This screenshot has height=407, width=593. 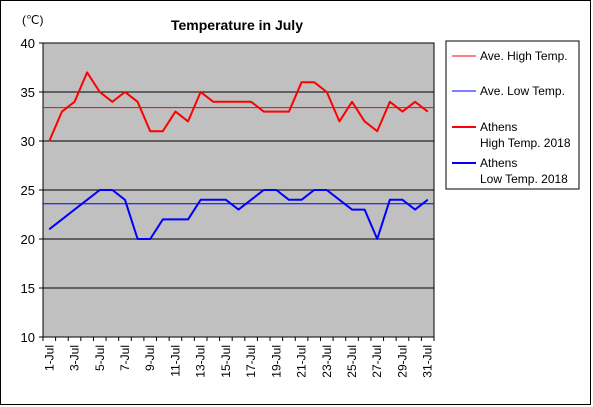 I want to click on x-tick-label: 3-Jul, so click(x=75, y=358).